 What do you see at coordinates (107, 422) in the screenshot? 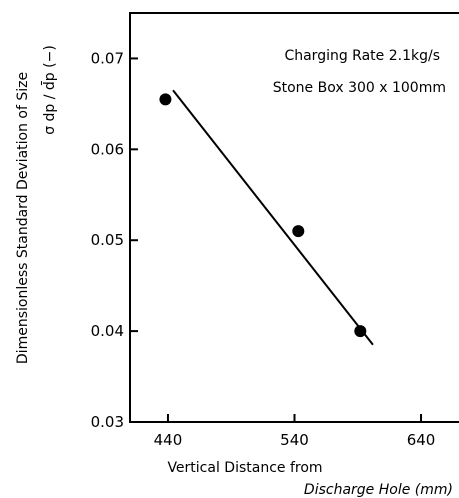
I see `y-tick-label: 0.03` at bounding box center [107, 422].